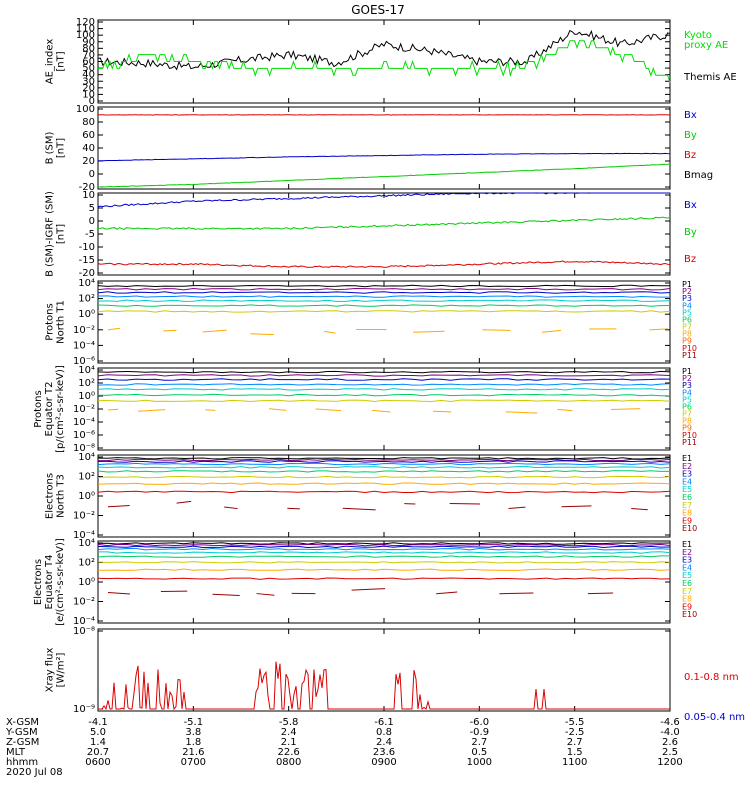 The width and height of the screenshot is (750, 800). I want to click on legend-entry: P1, so click(687, 284).